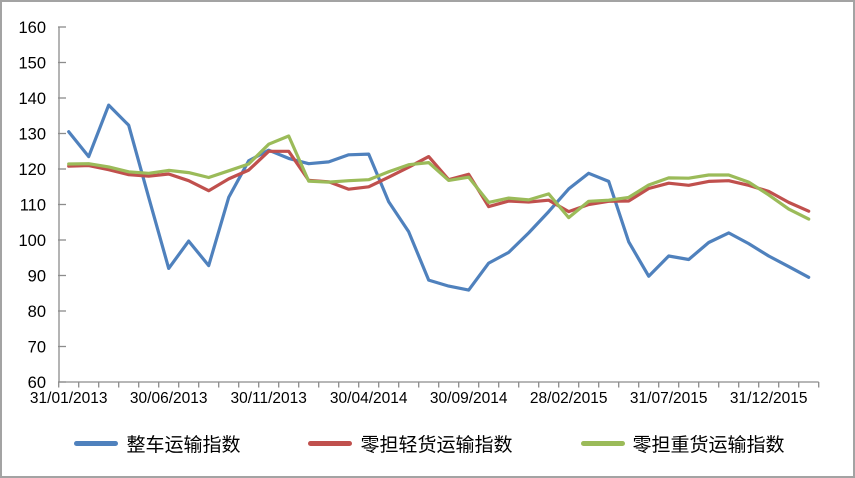  What do you see at coordinates (330, 443) in the screenshot?
I see `legend-swatch-red-line` at bounding box center [330, 443].